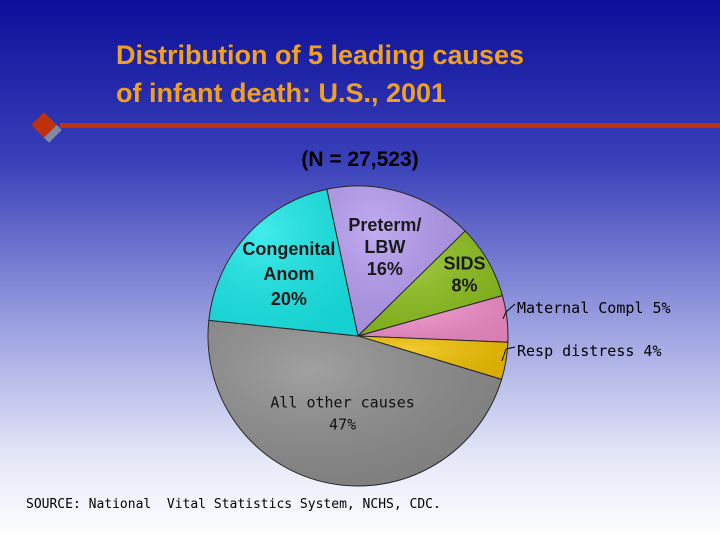 The image size is (720, 540). What do you see at coordinates (281, 93) in the screenshot?
I see `title-line-2: of infant death: U.S., 2001` at bounding box center [281, 93].